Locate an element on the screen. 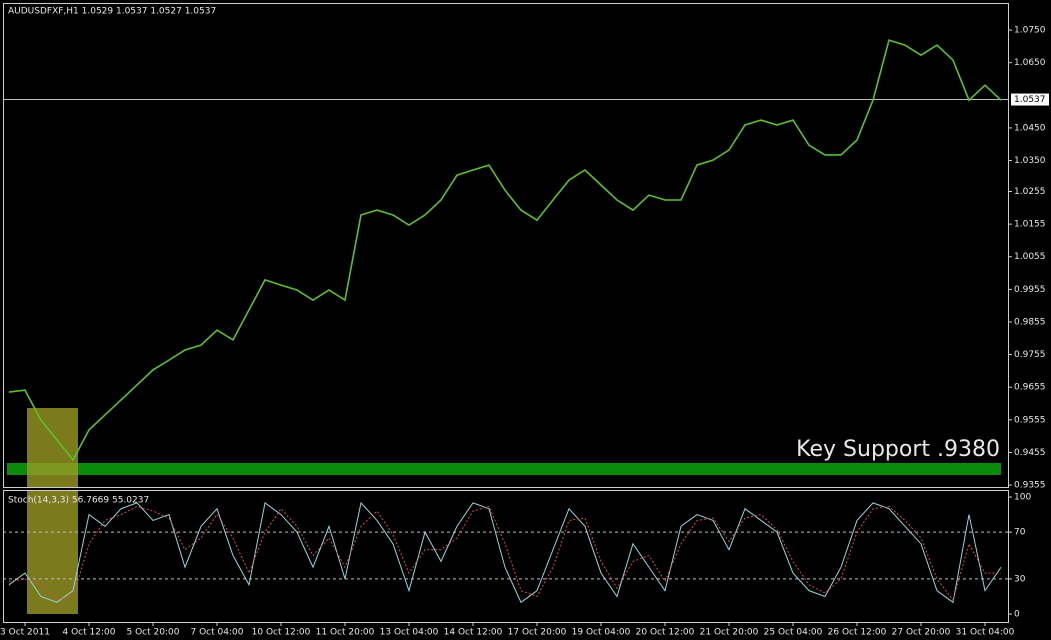 This screenshot has width=1051, height=640. x-tick-label: 19 Oct 04:00 is located at coordinates (601, 633).